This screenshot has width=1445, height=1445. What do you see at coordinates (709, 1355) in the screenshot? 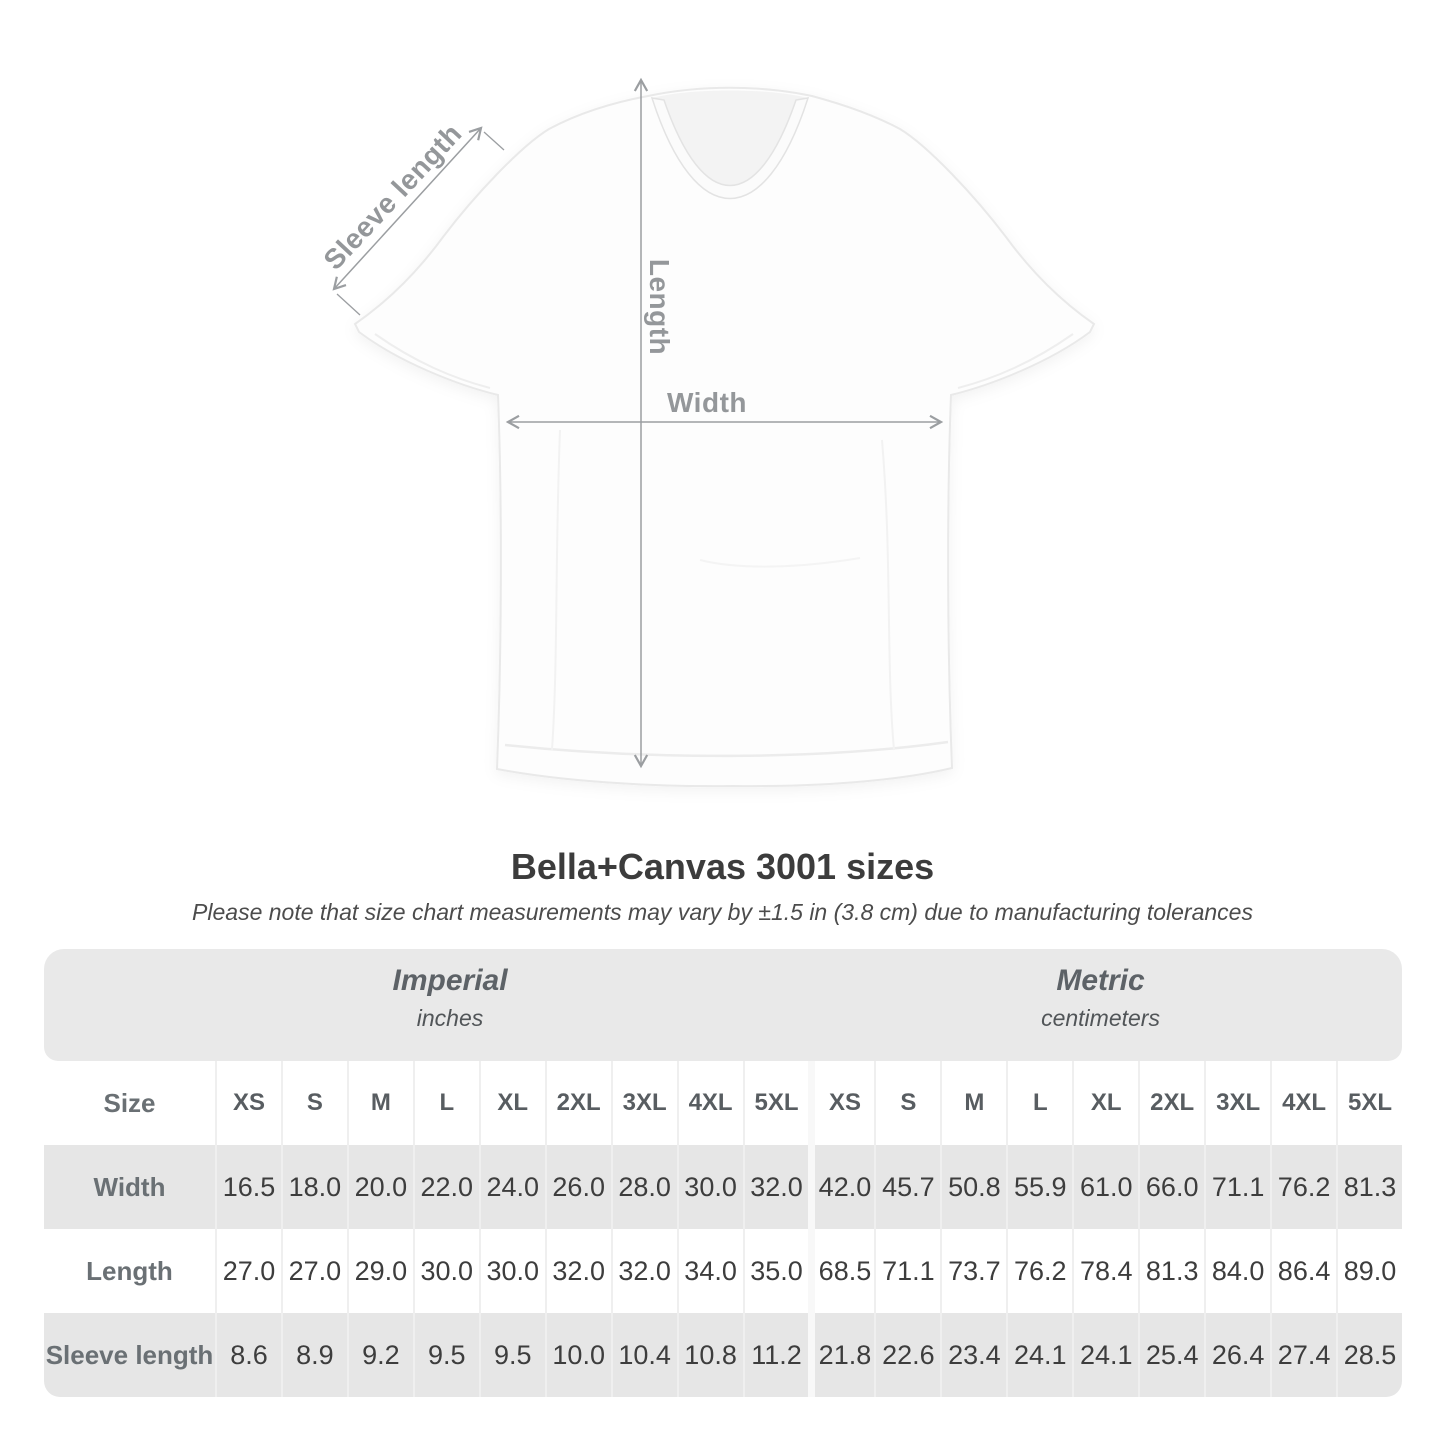
I see `imperial-value-cell: 10.8` at bounding box center [709, 1355].